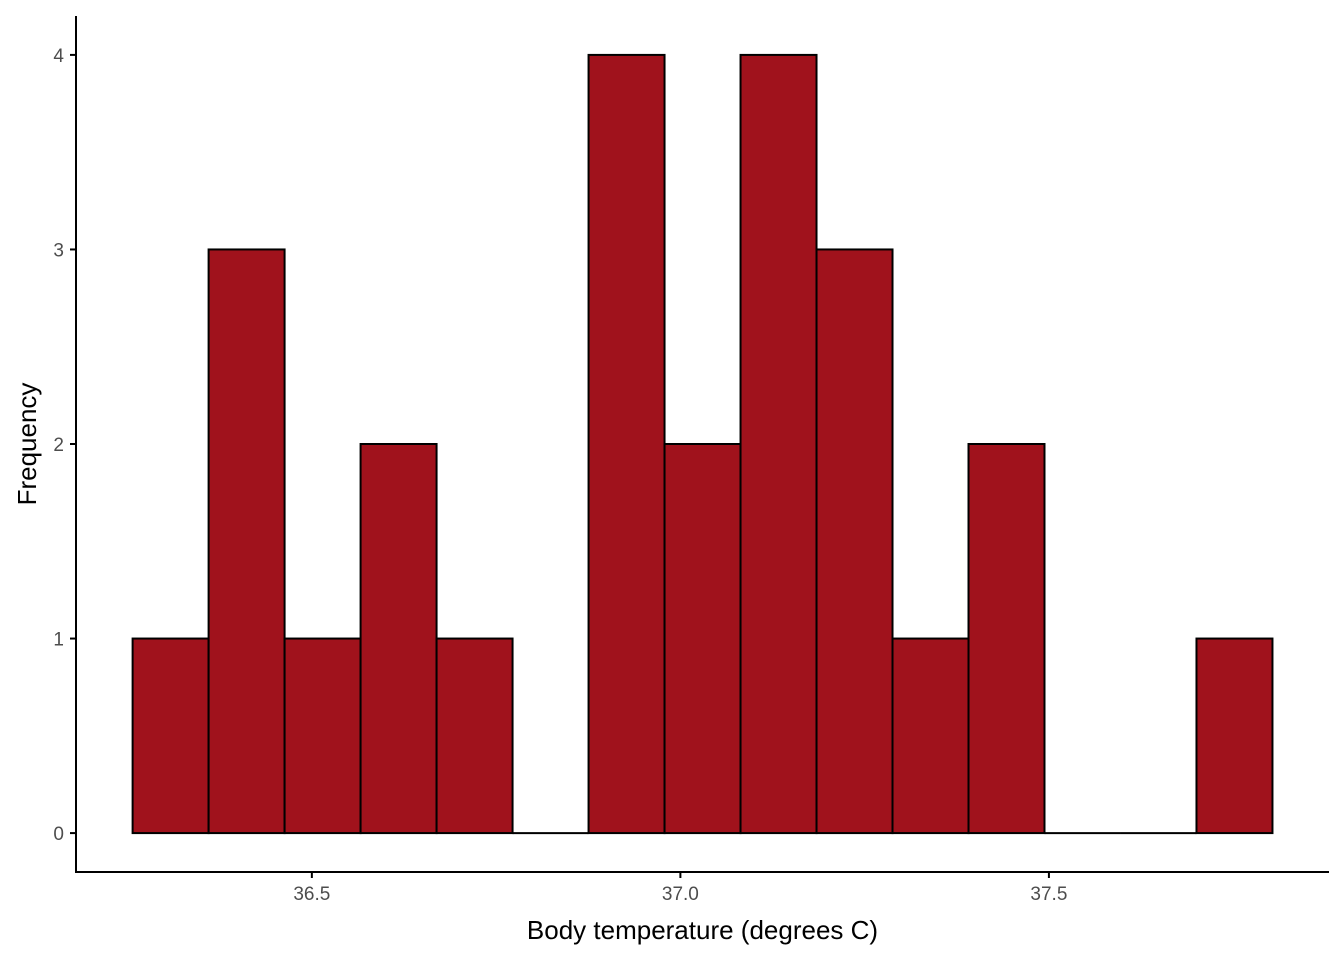 This screenshot has height=960, width=1344. What do you see at coordinates (58, 445) in the screenshot?
I see `y-tick-label: 2` at bounding box center [58, 445].